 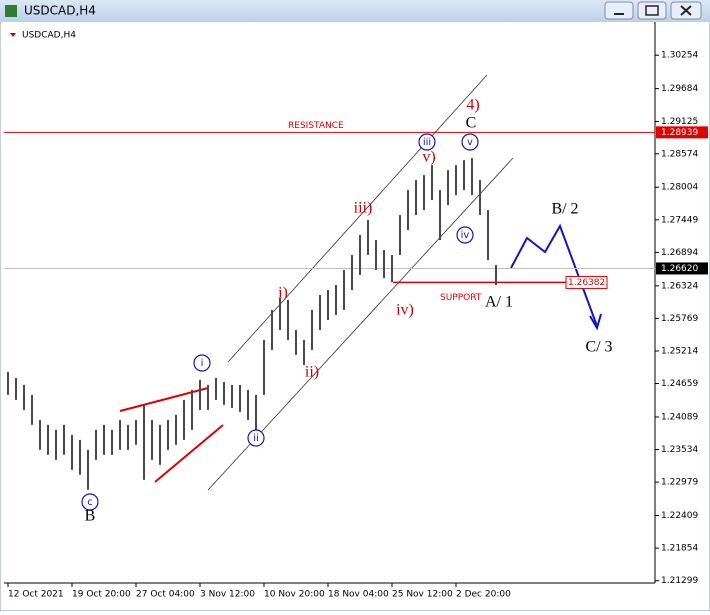 What do you see at coordinates (461, 298) in the screenshot?
I see `support-name: SUPPORT` at bounding box center [461, 298].